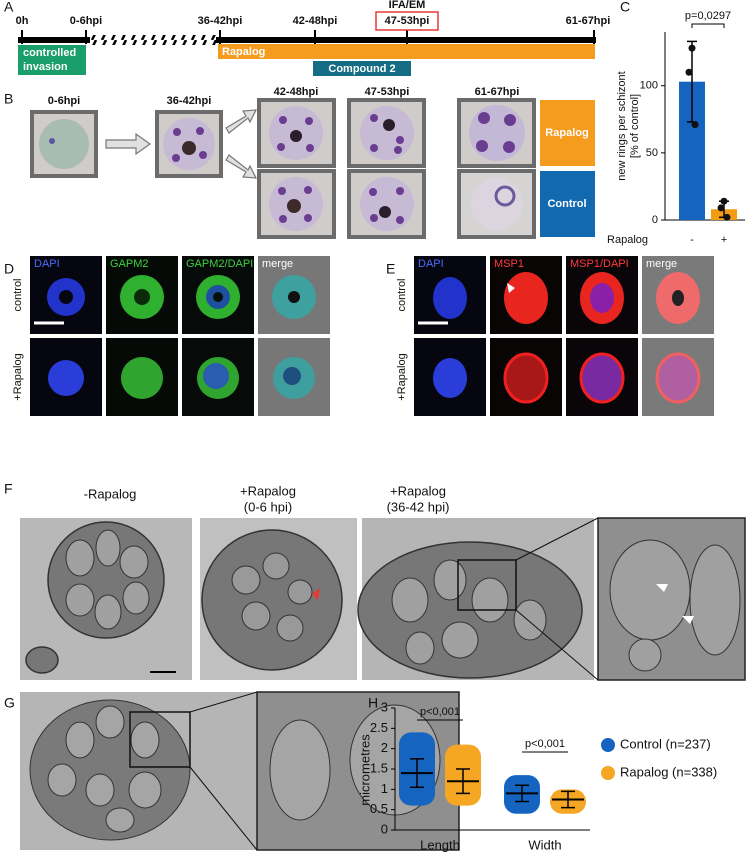 Image resolution: width=750 pixels, height=856 pixels. I want to click on y-tick-label: 1.5, so click(379, 767).